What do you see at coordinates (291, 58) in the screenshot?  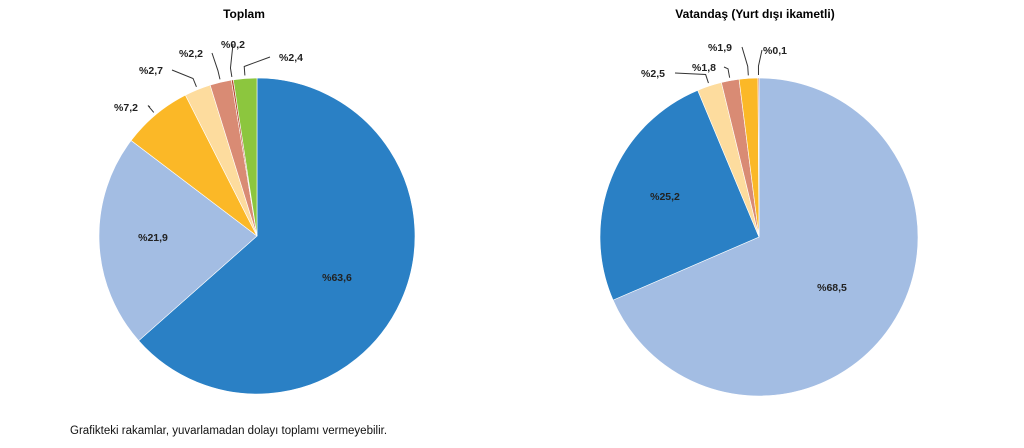 I see `data-label: %2,4` at bounding box center [291, 58].